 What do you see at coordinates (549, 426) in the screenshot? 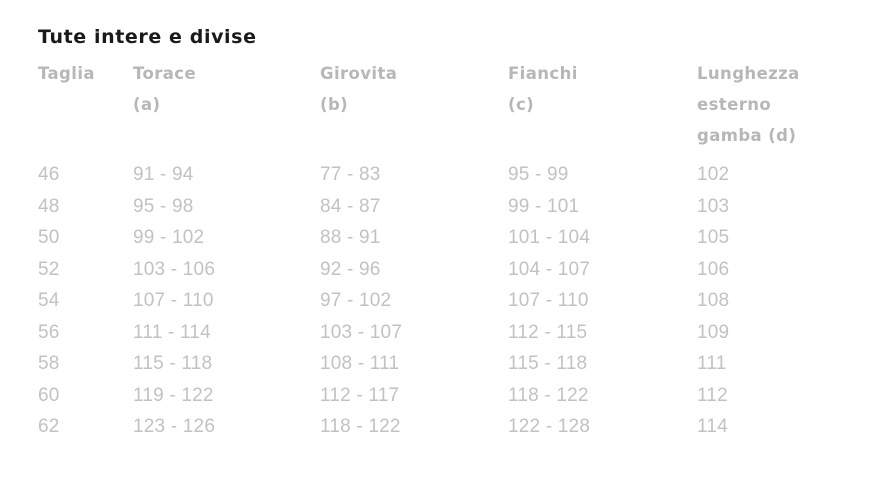
I see `cell-fianchi: 122 - 128` at bounding box center [549, 426].